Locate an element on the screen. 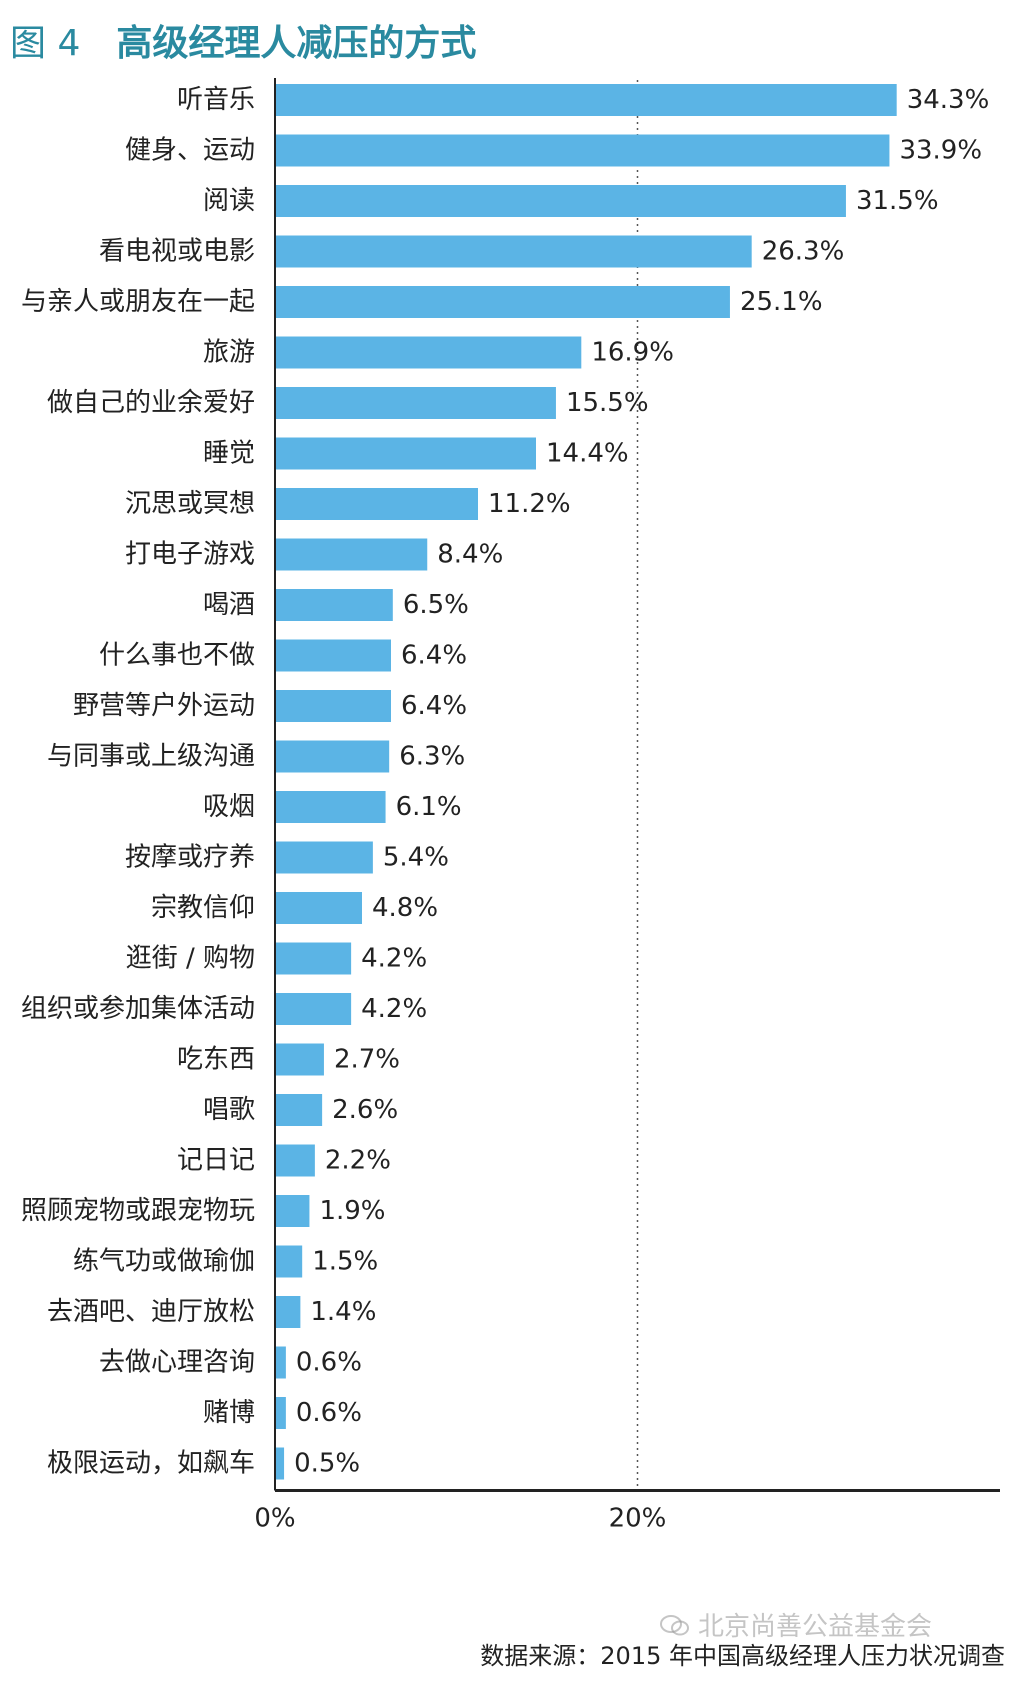 This screenshot has width=1035, height=1681. chart-title: 高级经理人减压的方式 is located at coordinates (296, 43).